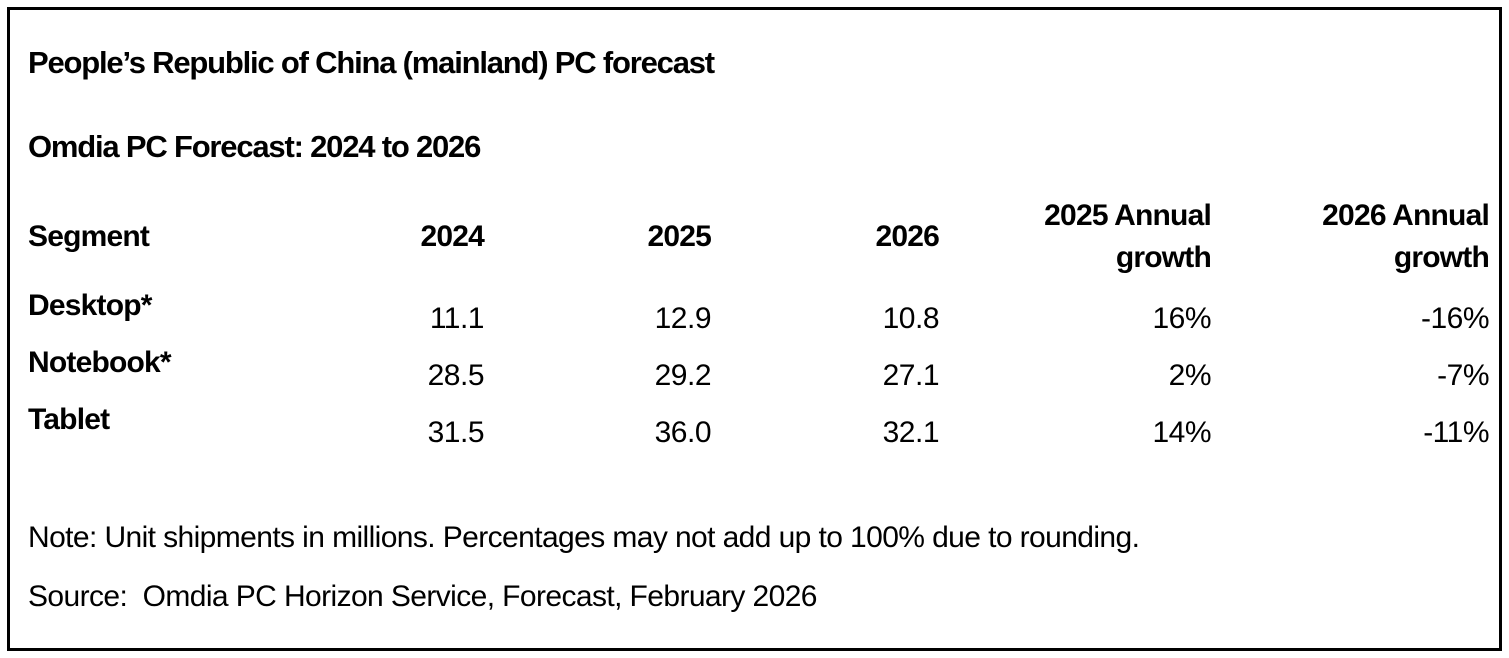 The image size is (1509, 658). What do you see at coordinates (1190, 376) in the screenshot?
I see `value-2025-growth: 2%` at bounding box center [1190, 376].